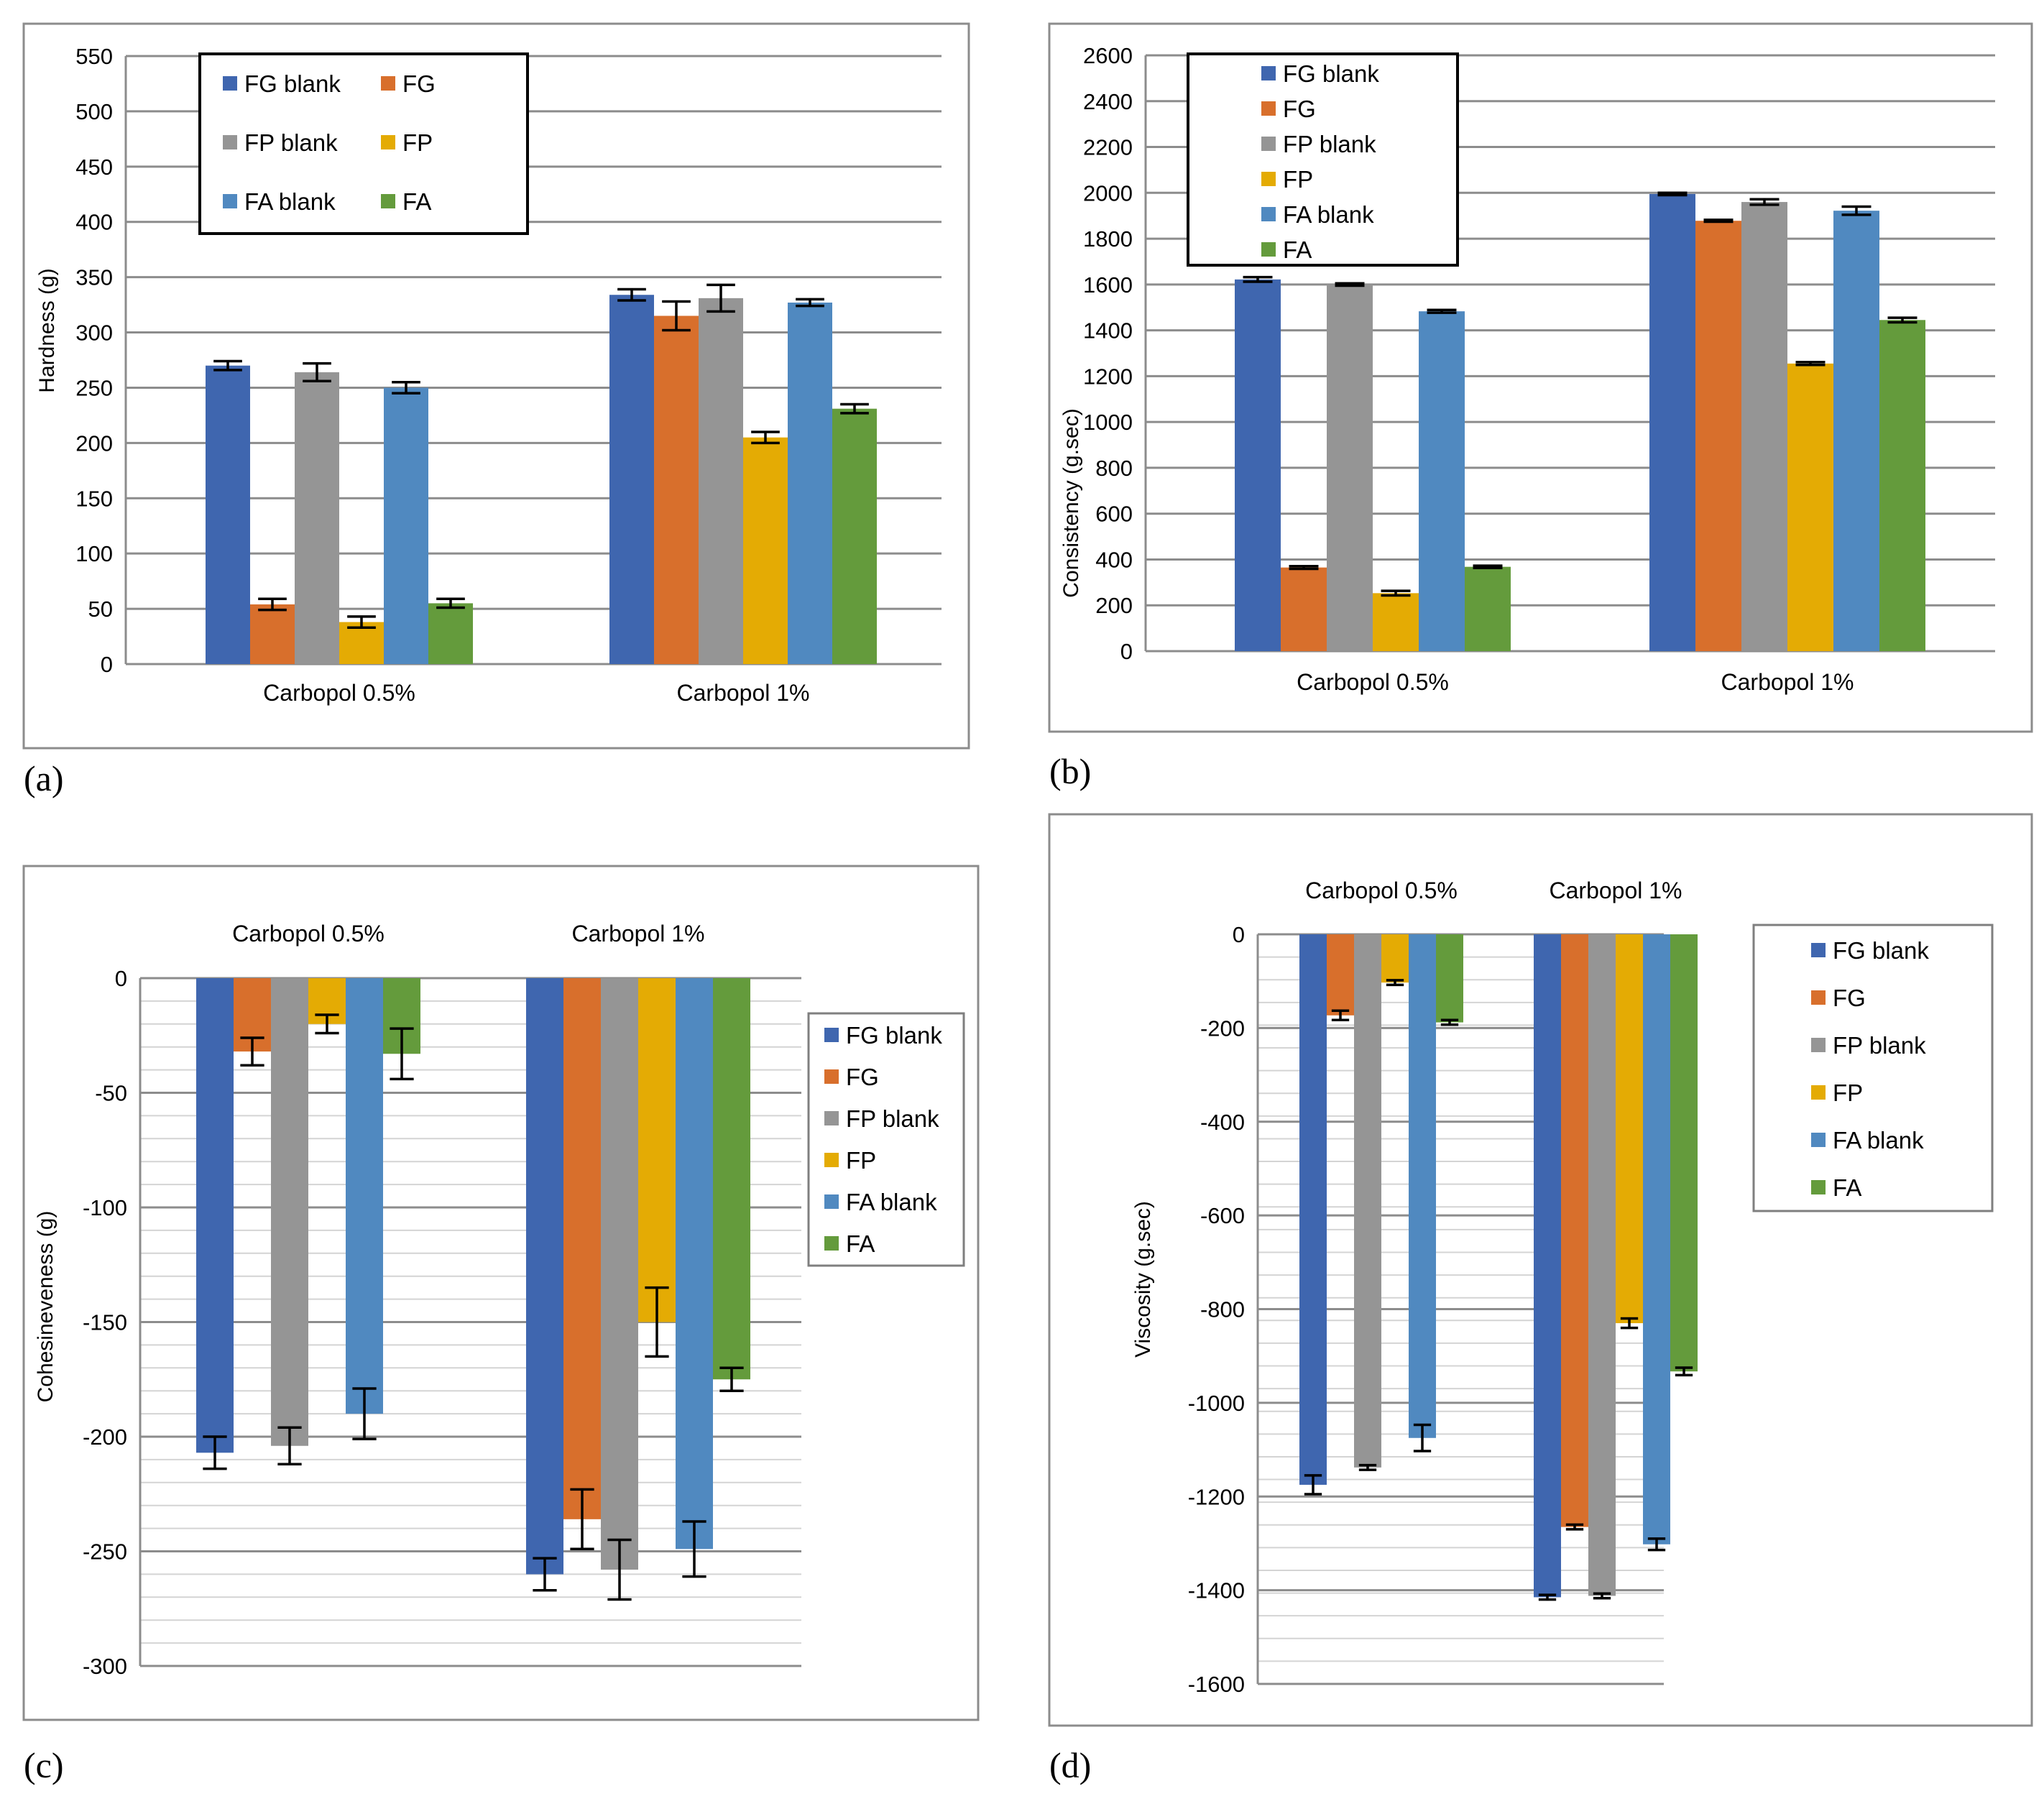 The image size is (2044, 1814). What do you see at coordinates (1222, 1309) in the screenshot?
I see `y-tick-label: -800` at bounding box center [1222, 1309].